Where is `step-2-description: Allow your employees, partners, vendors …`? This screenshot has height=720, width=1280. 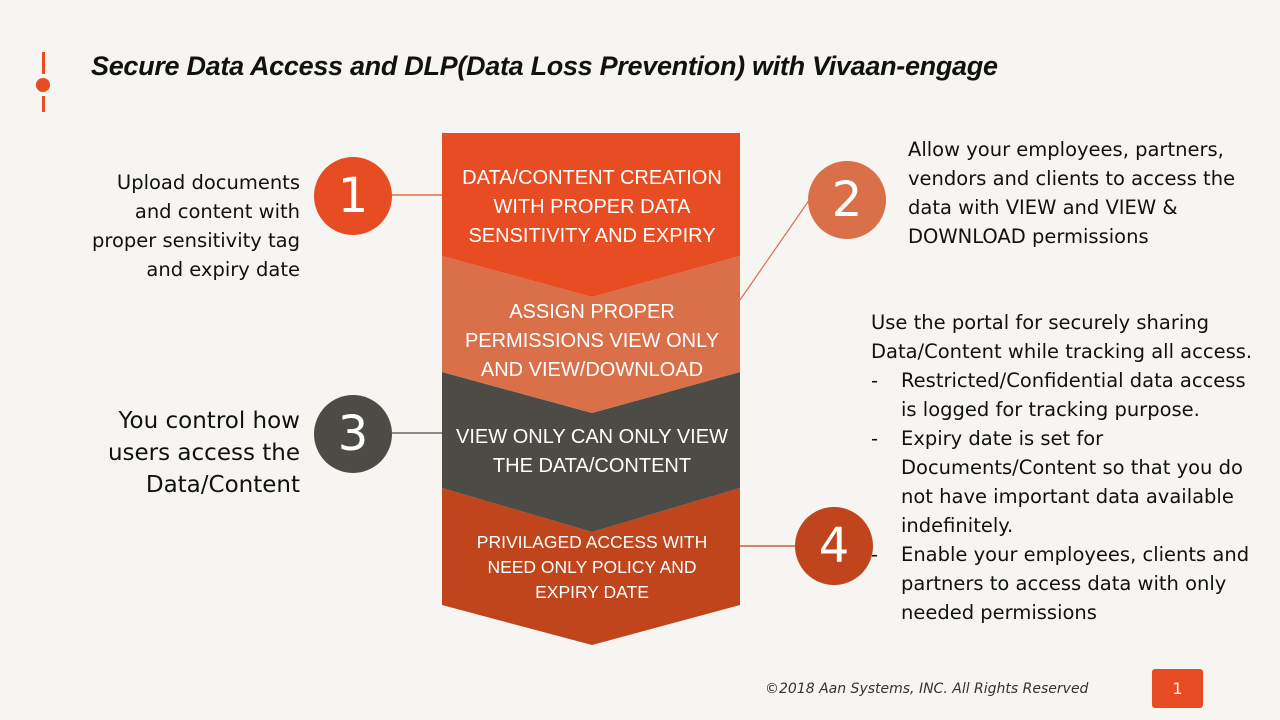 step-2-description: Allow your employees, partners, vendors … is located at coordinates (1072, 193).